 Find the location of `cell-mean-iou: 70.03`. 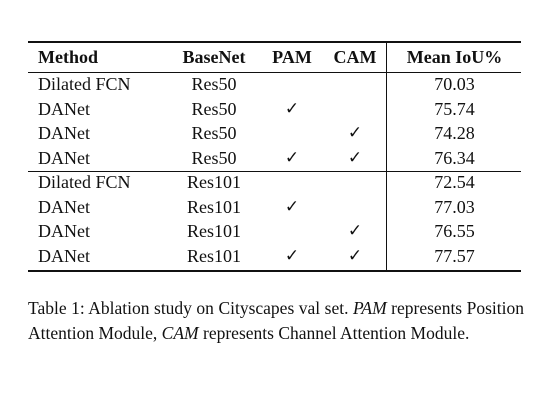

cell-mean-iou: 70.03 is located at coordinates (454, 84).